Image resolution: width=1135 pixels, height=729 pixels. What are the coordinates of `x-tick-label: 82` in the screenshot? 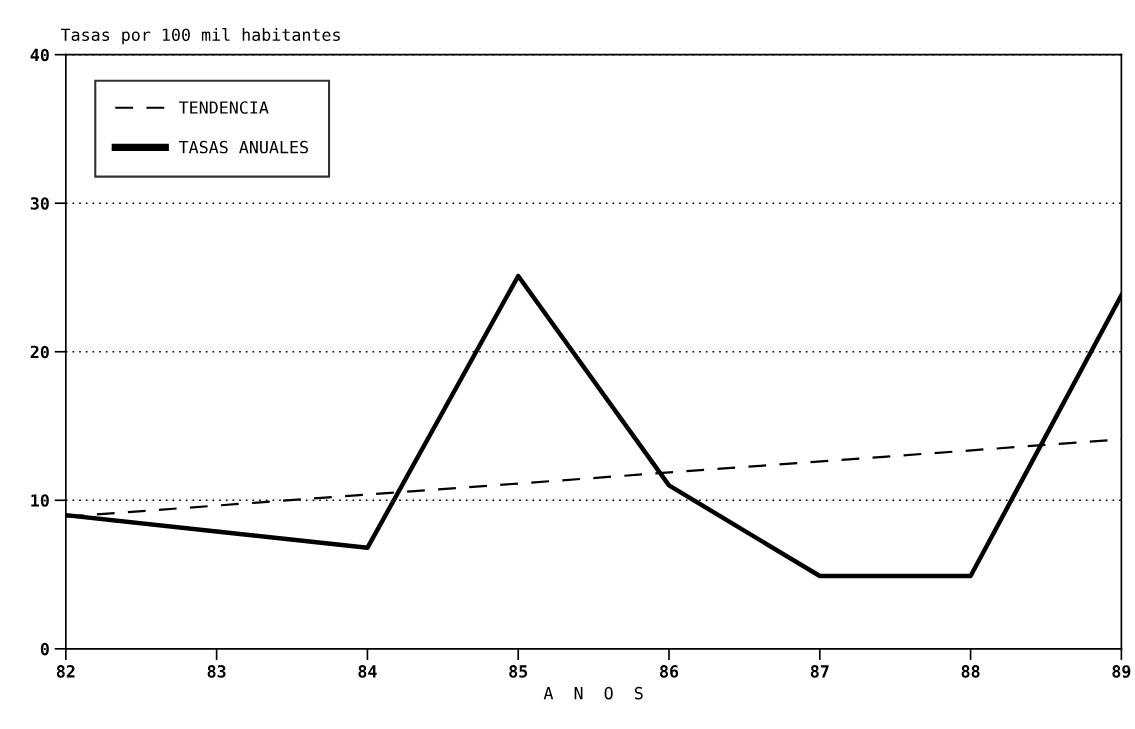 It's located at (65, 671).